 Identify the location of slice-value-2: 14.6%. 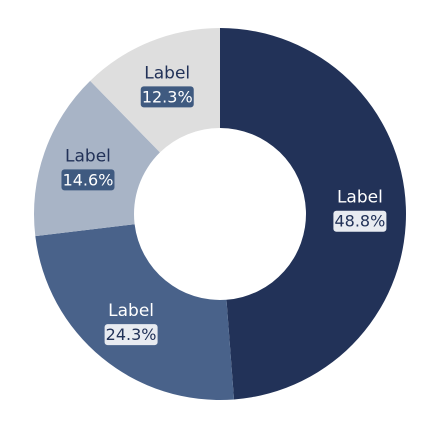
(88, 179).